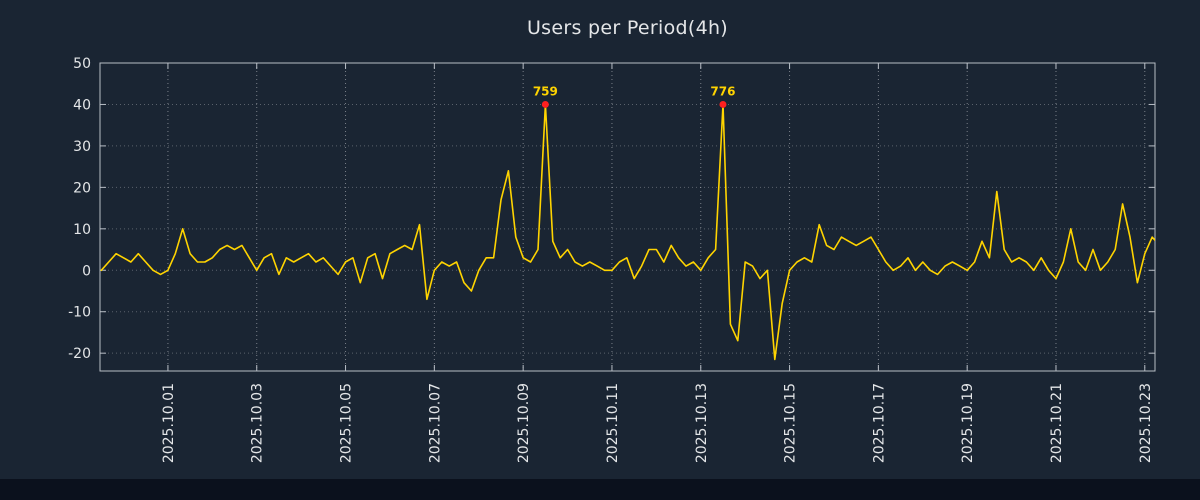 The height and width of the screenshot is (500, 1200). Describe the element at coordinates (702, 423) in the screenshot. I see `x-tick-label: 2025.10.13` at that location.